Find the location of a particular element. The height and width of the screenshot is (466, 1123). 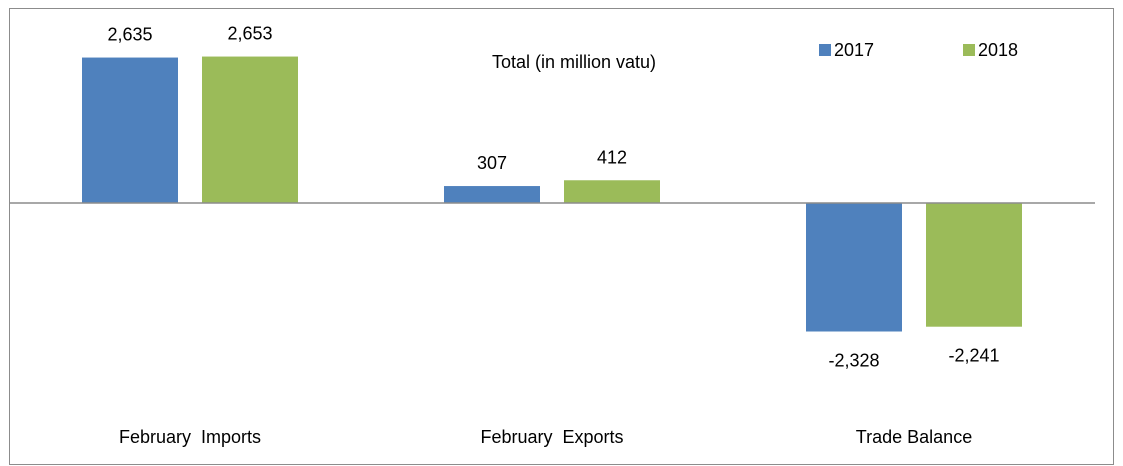

legend: 2017 2018 is located at coordinates (918, 50).